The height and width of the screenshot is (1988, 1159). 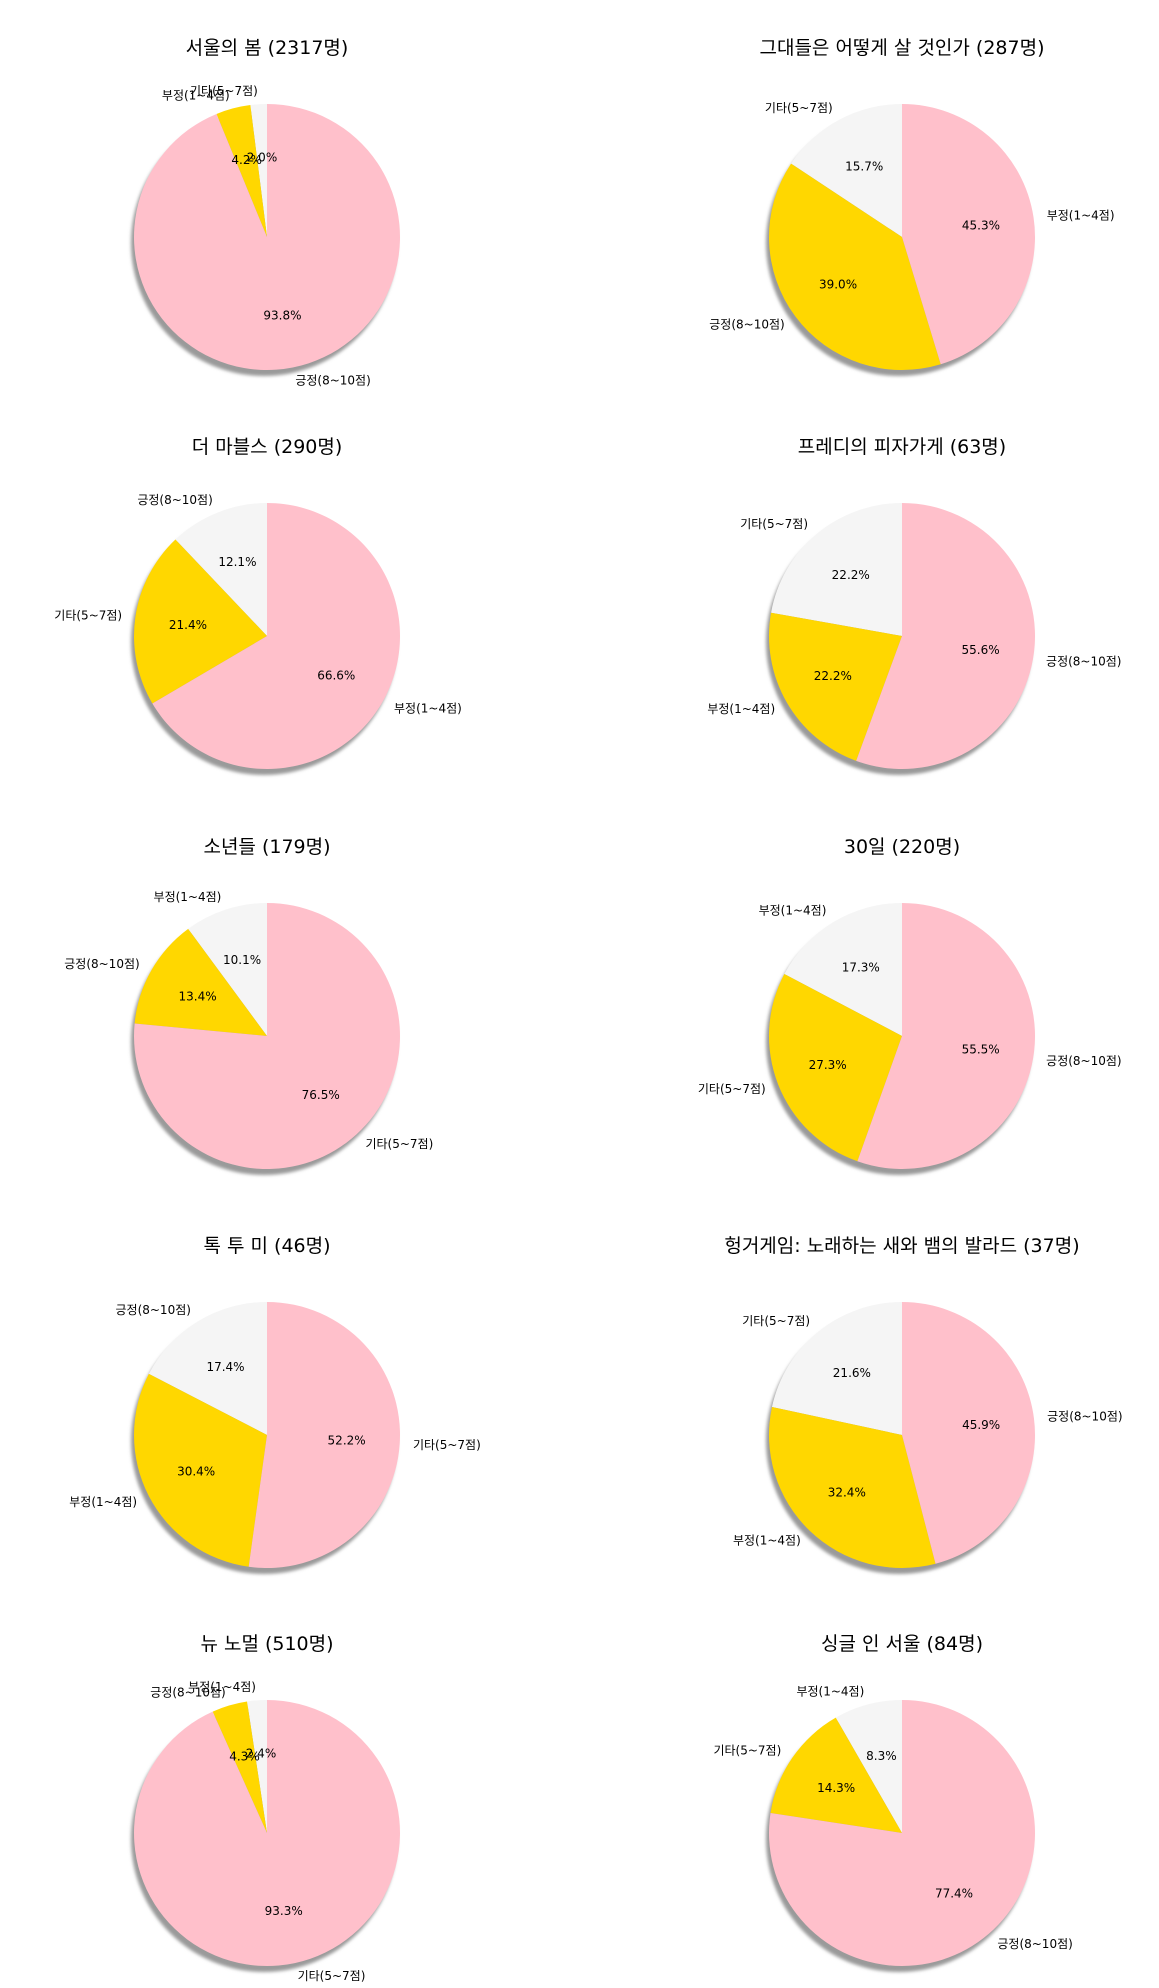 What do you see at coordinates (954, 1894) in the screenshot?
I see `slice-percent-label: 77.4%` at bounding box center [954, 1894].